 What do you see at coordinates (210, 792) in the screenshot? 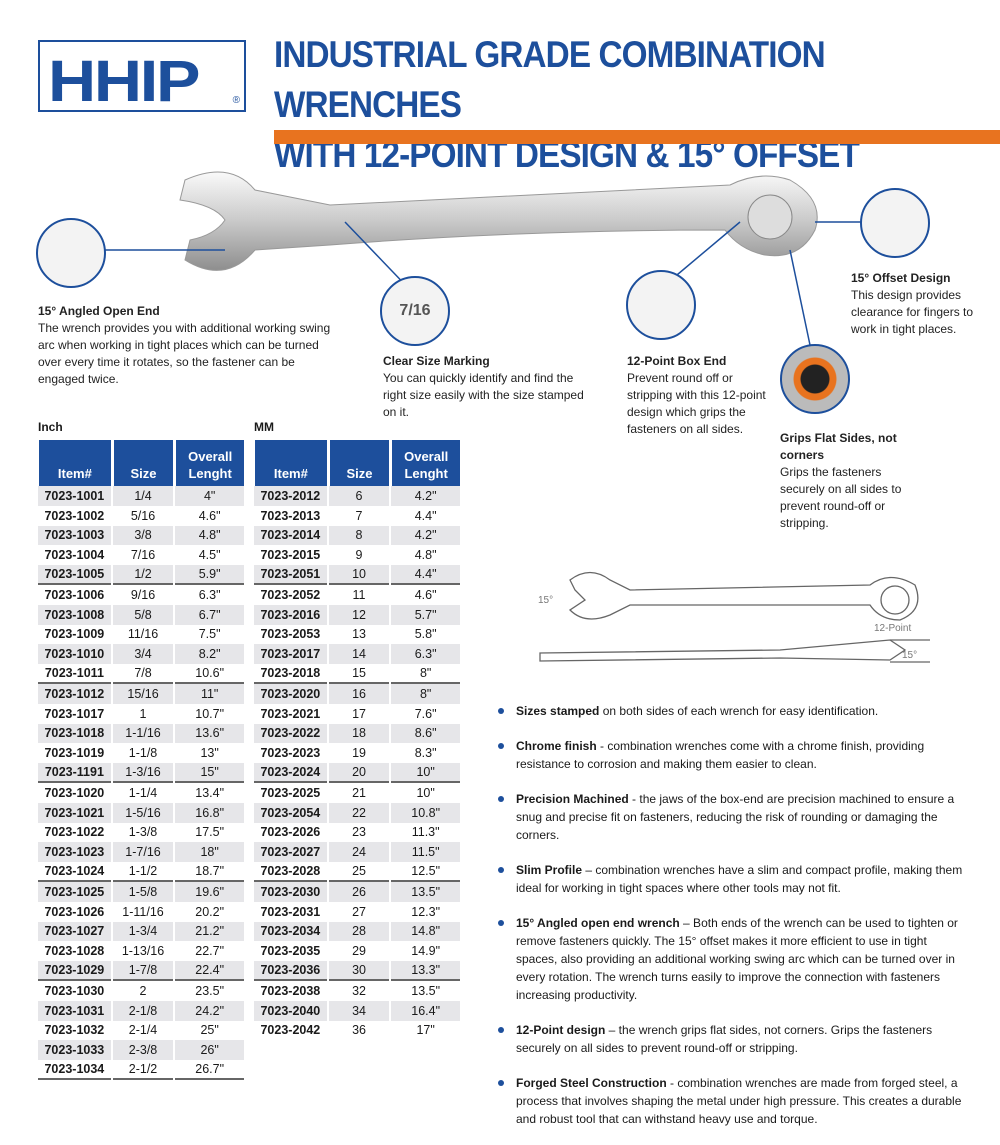
I see `overall-length: 13.4"` at bounding box center [210, 792].